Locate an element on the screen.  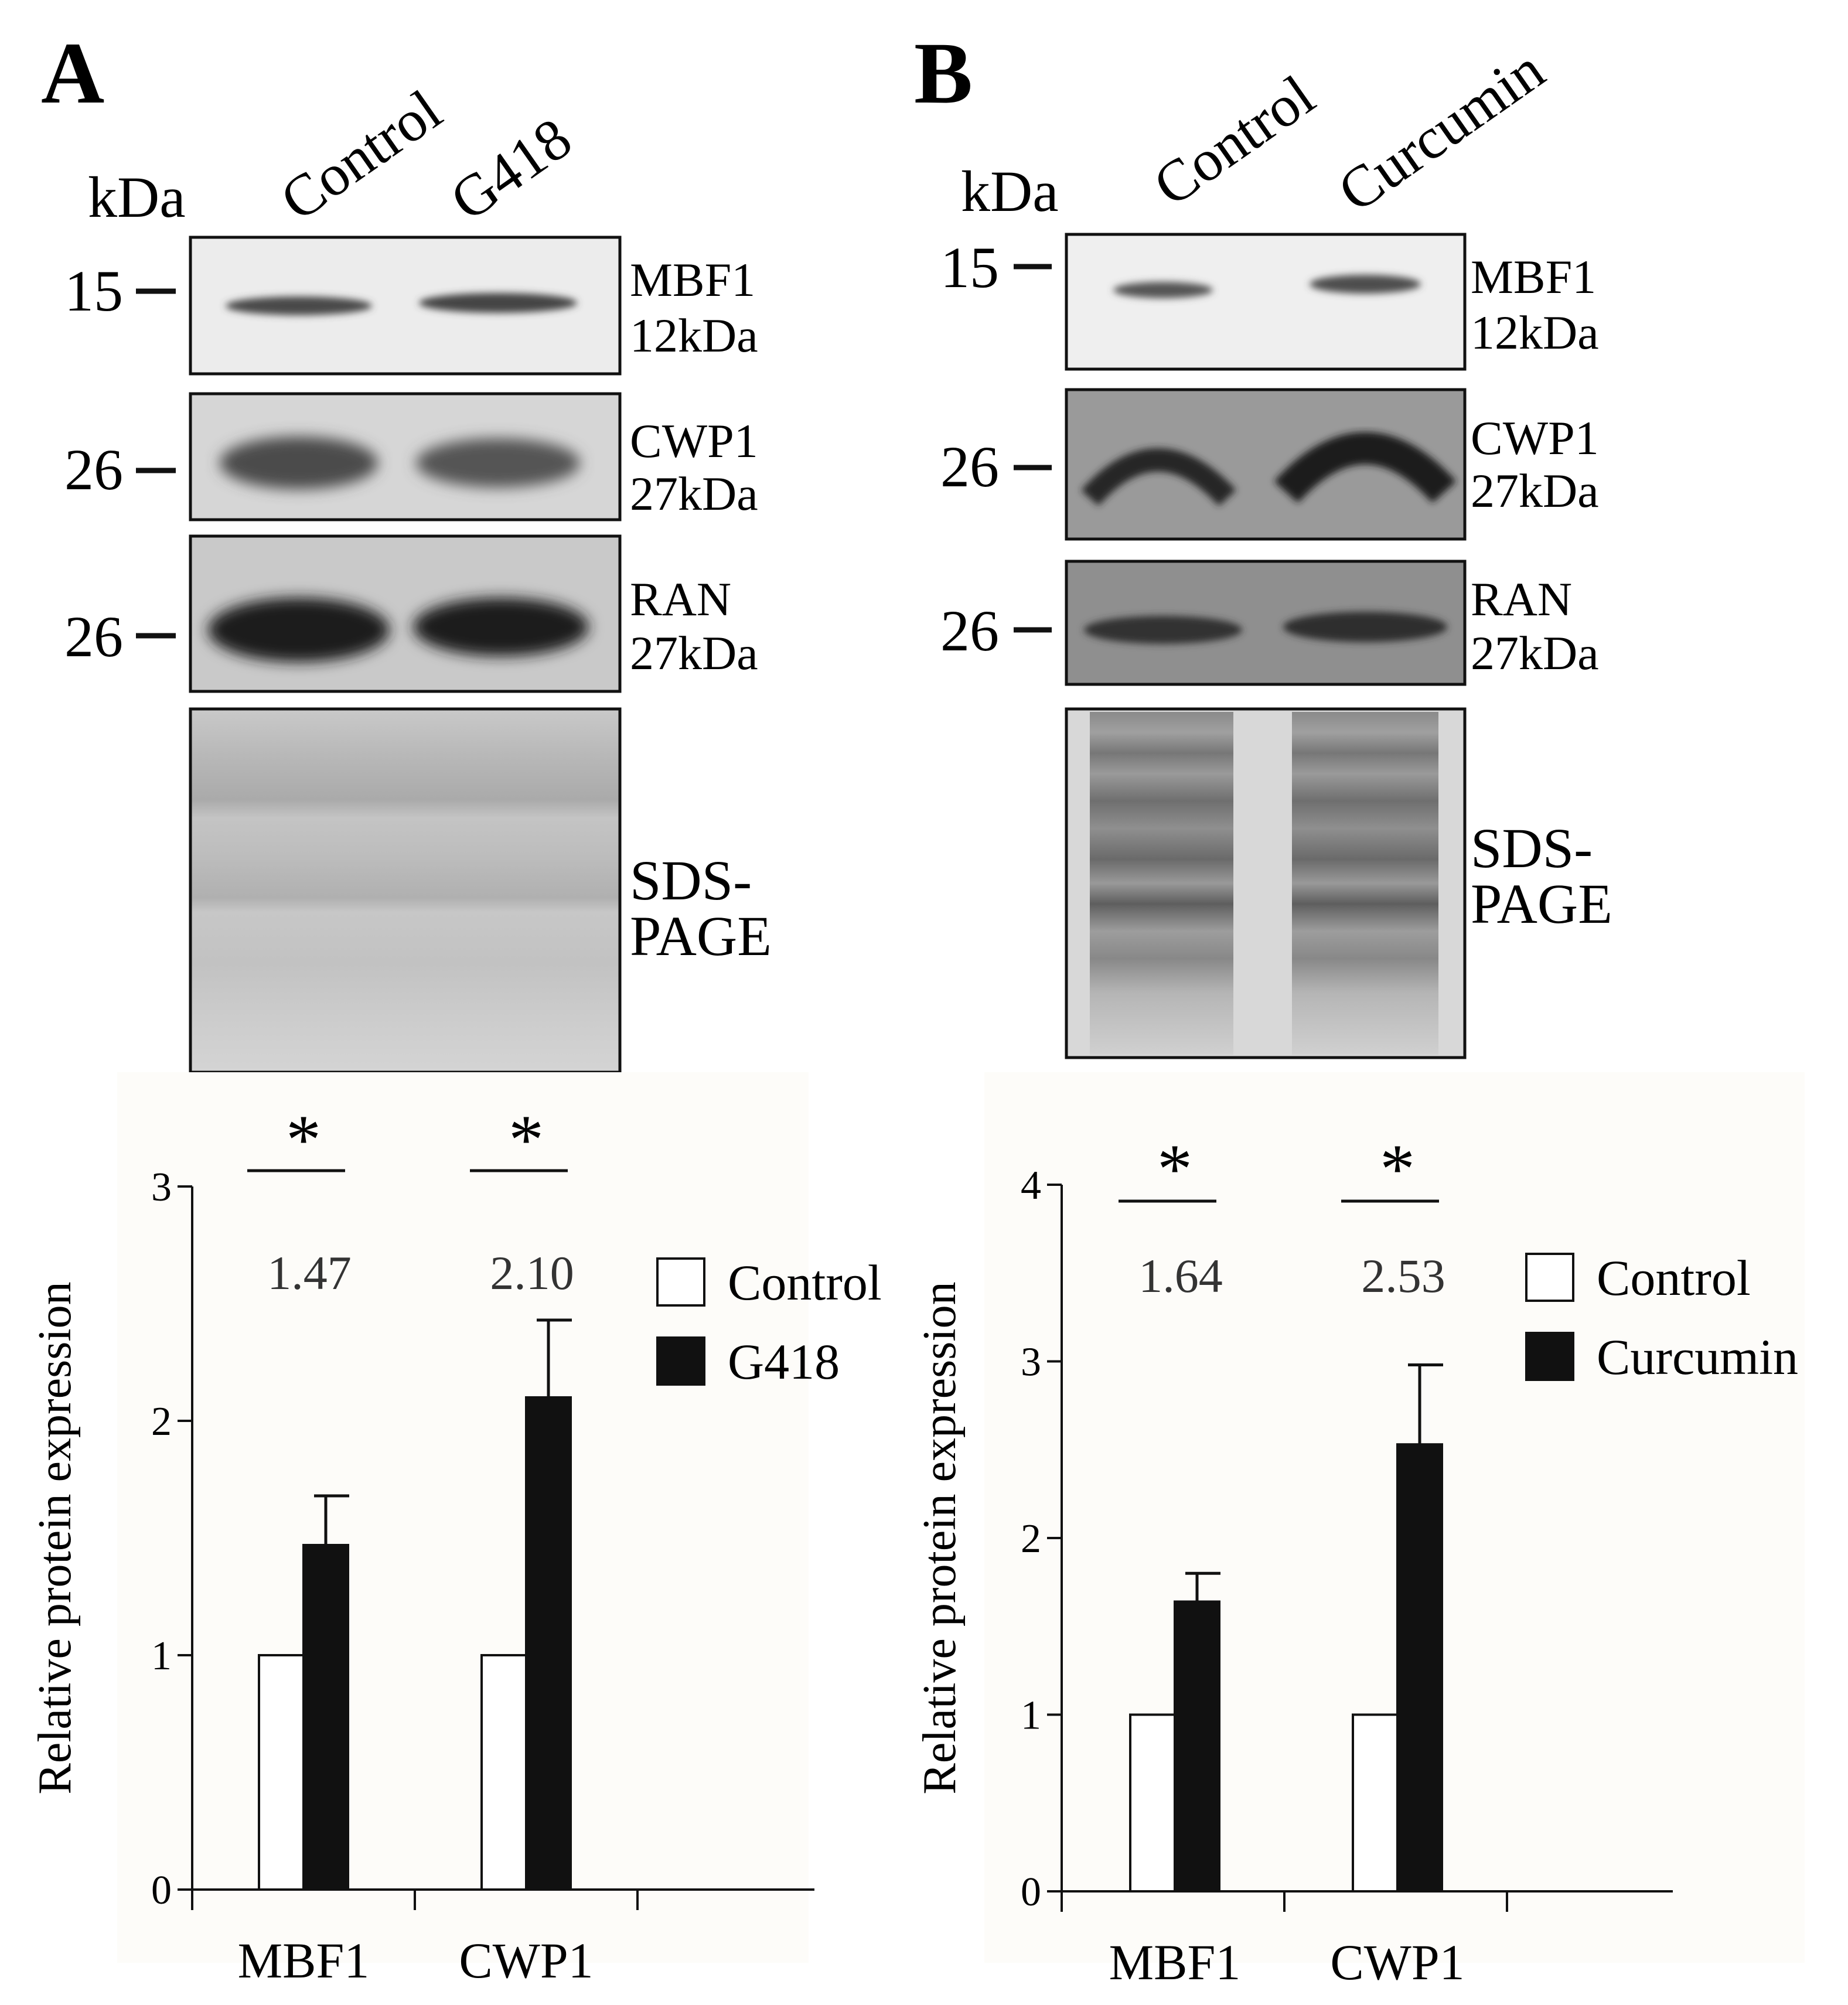
value-label: 1.47 is located at coordinates (309, 1273).